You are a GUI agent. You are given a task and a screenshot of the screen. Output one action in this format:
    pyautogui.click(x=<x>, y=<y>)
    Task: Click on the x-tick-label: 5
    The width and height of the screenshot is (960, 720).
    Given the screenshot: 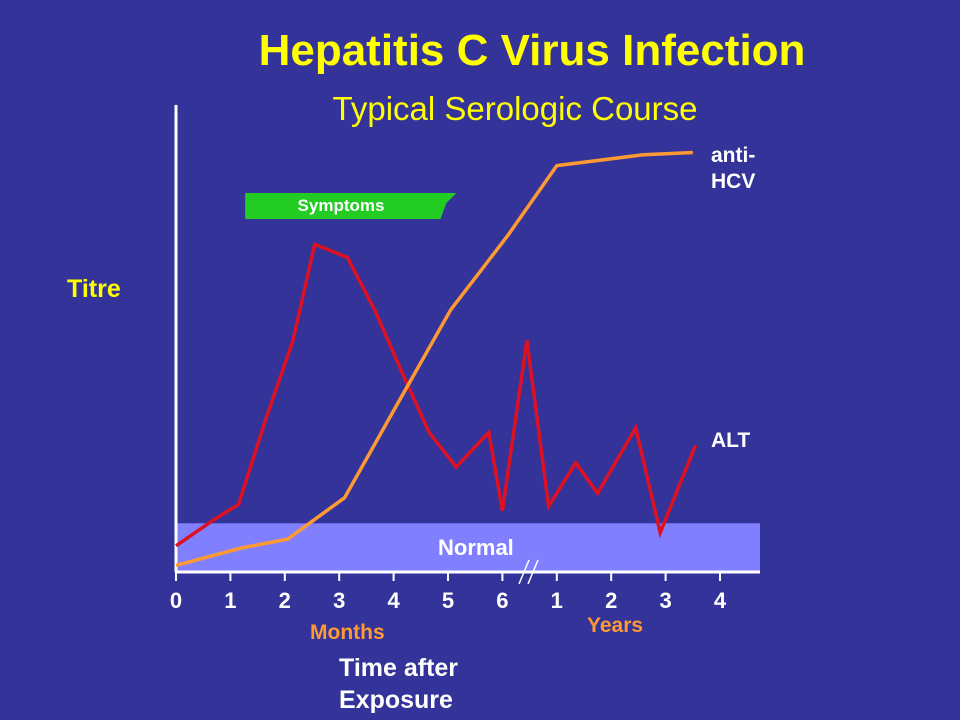 What is the action you would take?
    pyautogui.click(x=448, y=600)
    